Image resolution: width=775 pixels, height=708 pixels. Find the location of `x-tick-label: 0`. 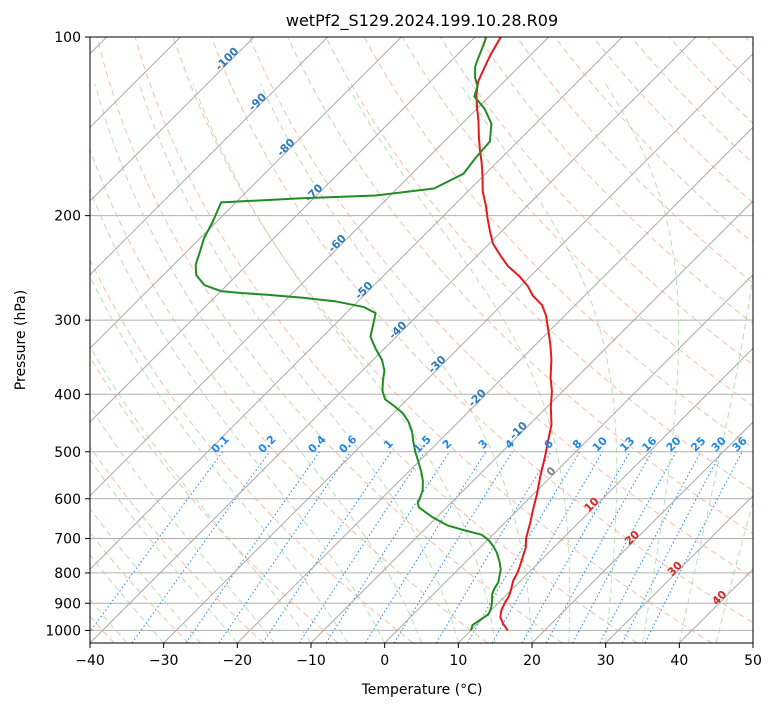

x-tick-label: 0 is located at coordinates (384, 661).